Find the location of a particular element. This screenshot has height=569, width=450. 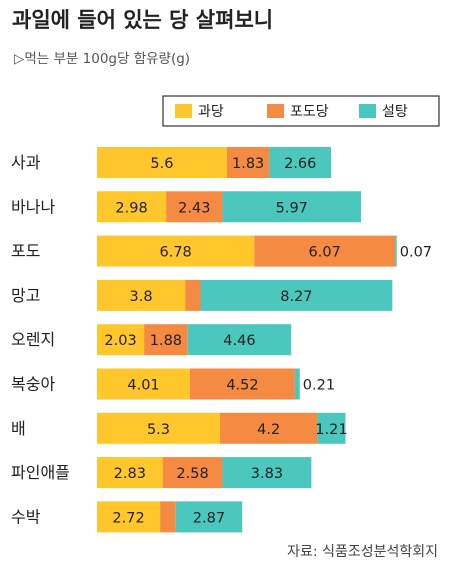

data-label: 5.97 is located at coordinates (292, 208).